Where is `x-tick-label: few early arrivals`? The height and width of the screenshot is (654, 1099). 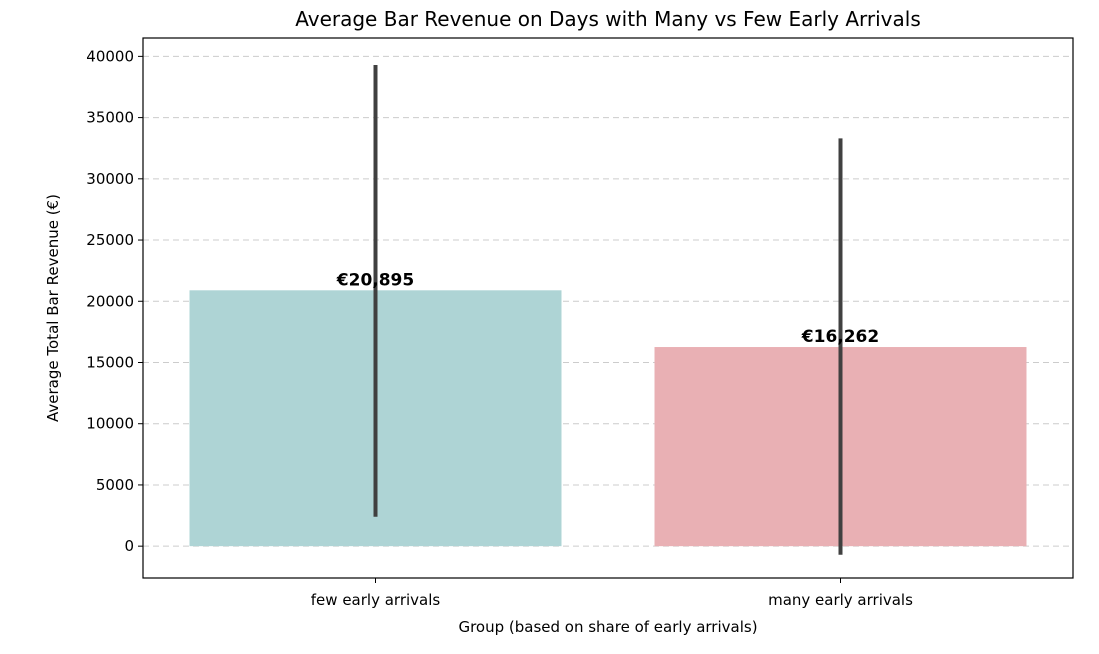
x-tick-label: few early arrivals is located at coordinates (376, 600).